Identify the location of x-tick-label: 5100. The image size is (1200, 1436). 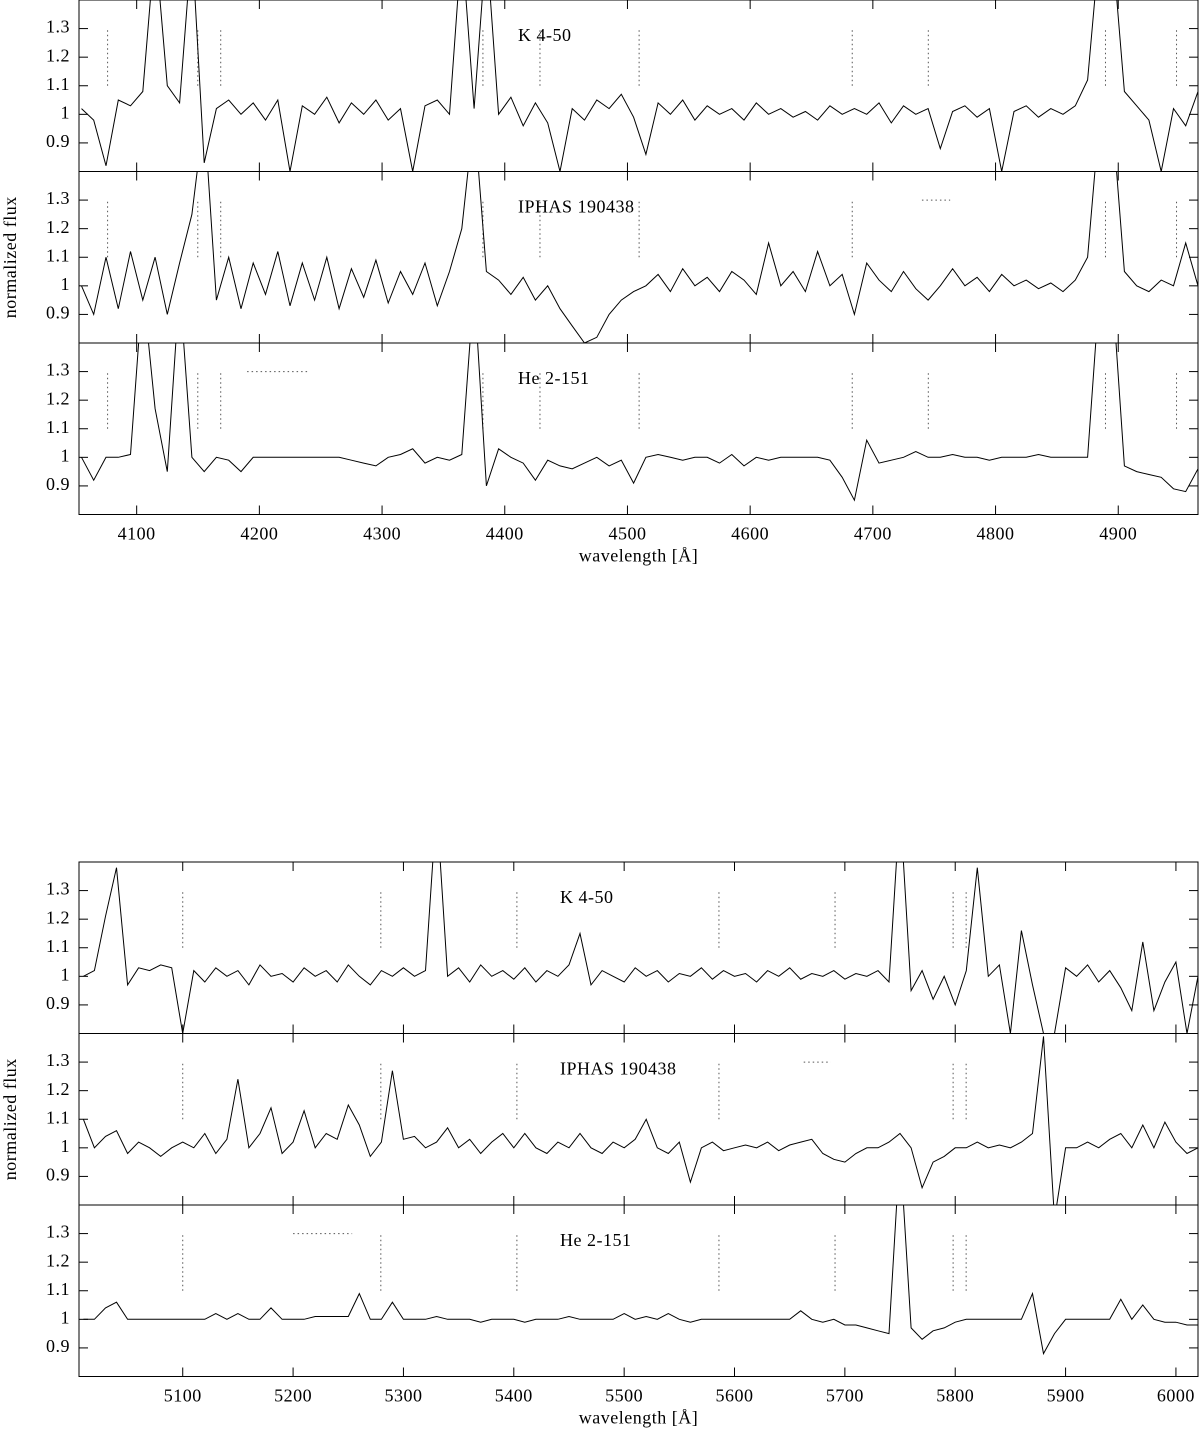
(183, 1396).